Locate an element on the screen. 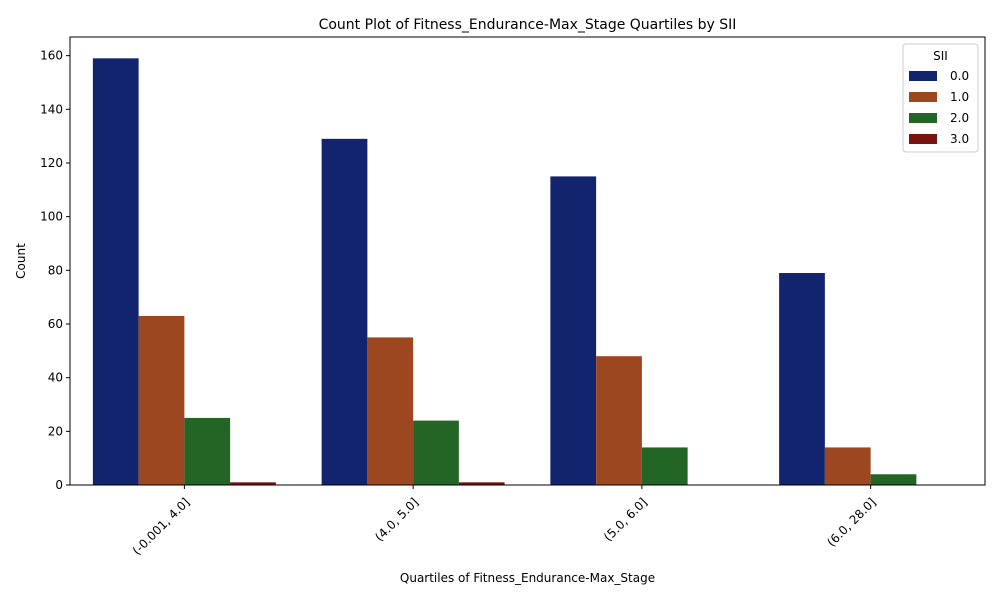 This screenshot has width=1000, height=600. legend-label-3: 3.0 is located at coordinates (959, 139).